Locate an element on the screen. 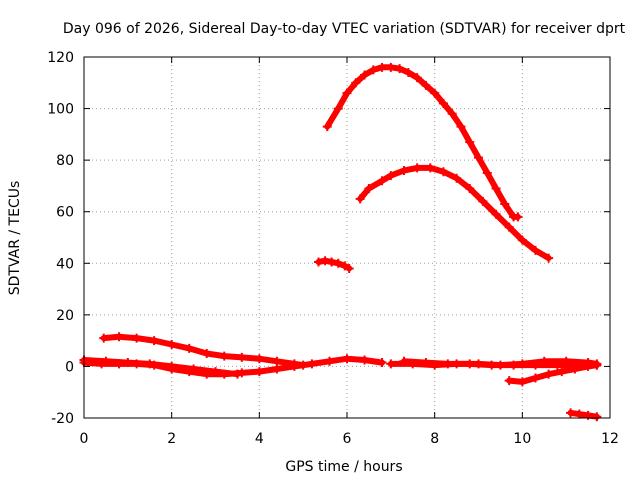 The height and width of the screenshot is (480, 640). series-arc-mid-peak is located at coordinates (454, 213).